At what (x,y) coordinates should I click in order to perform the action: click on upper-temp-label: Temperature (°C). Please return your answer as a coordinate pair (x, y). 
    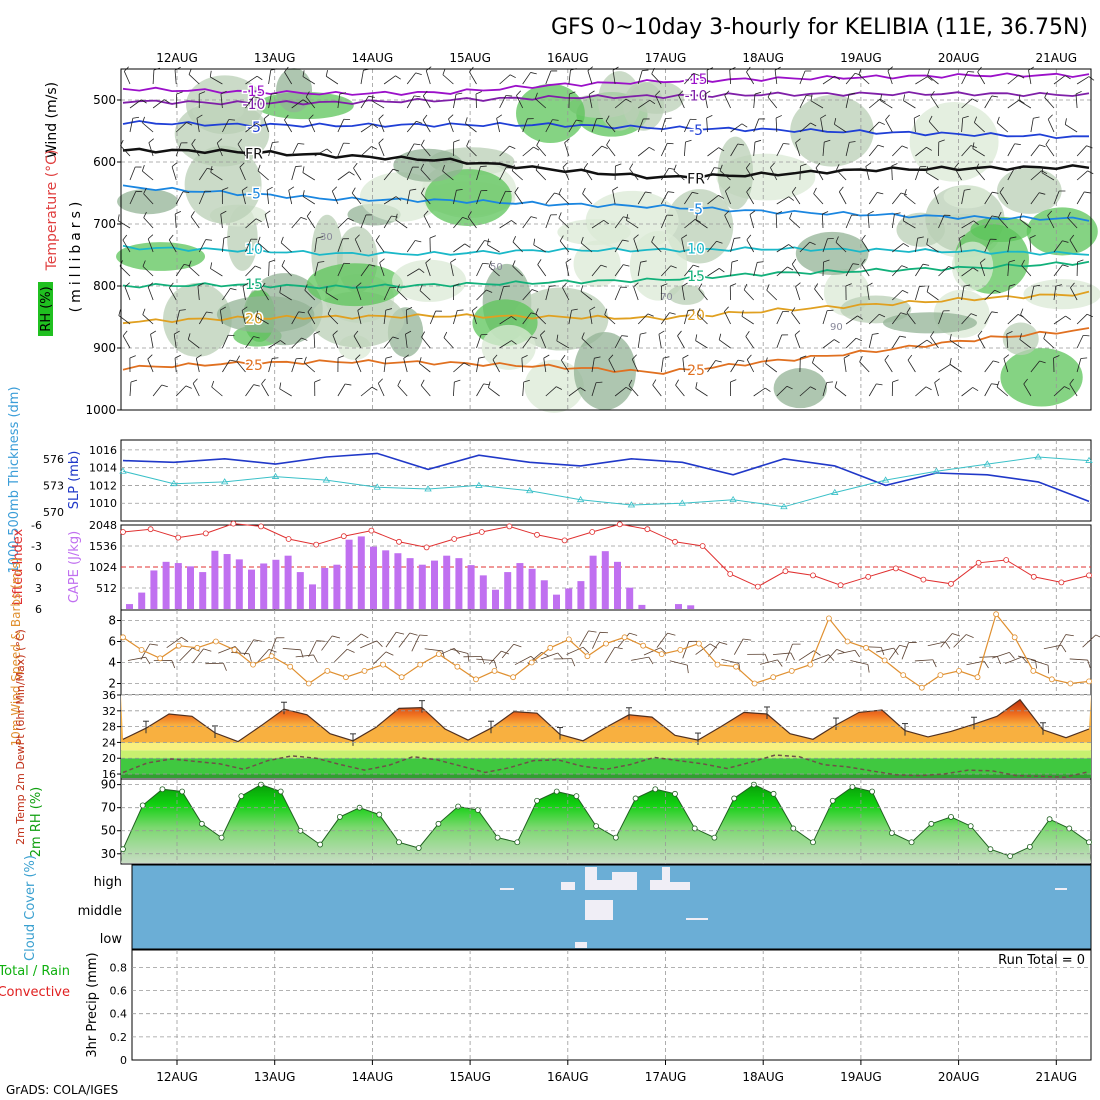
    Looking at the image, I should click on (52, 211).